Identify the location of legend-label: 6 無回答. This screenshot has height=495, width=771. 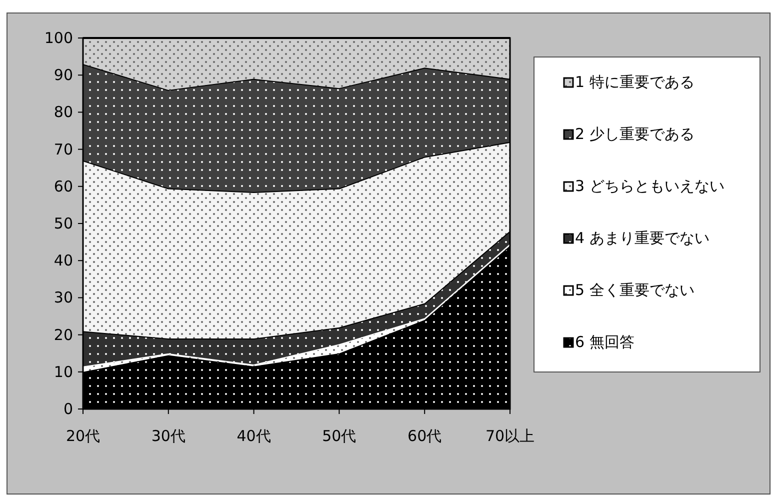
(604, 342).